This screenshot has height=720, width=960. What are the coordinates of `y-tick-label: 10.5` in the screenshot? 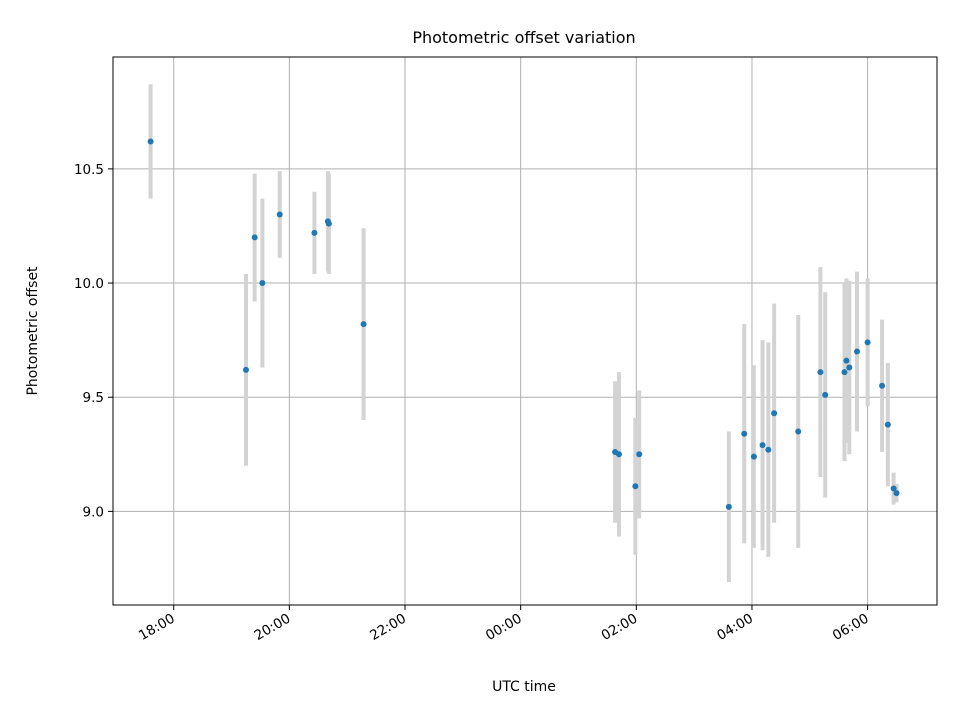 It's located at (89, 170).